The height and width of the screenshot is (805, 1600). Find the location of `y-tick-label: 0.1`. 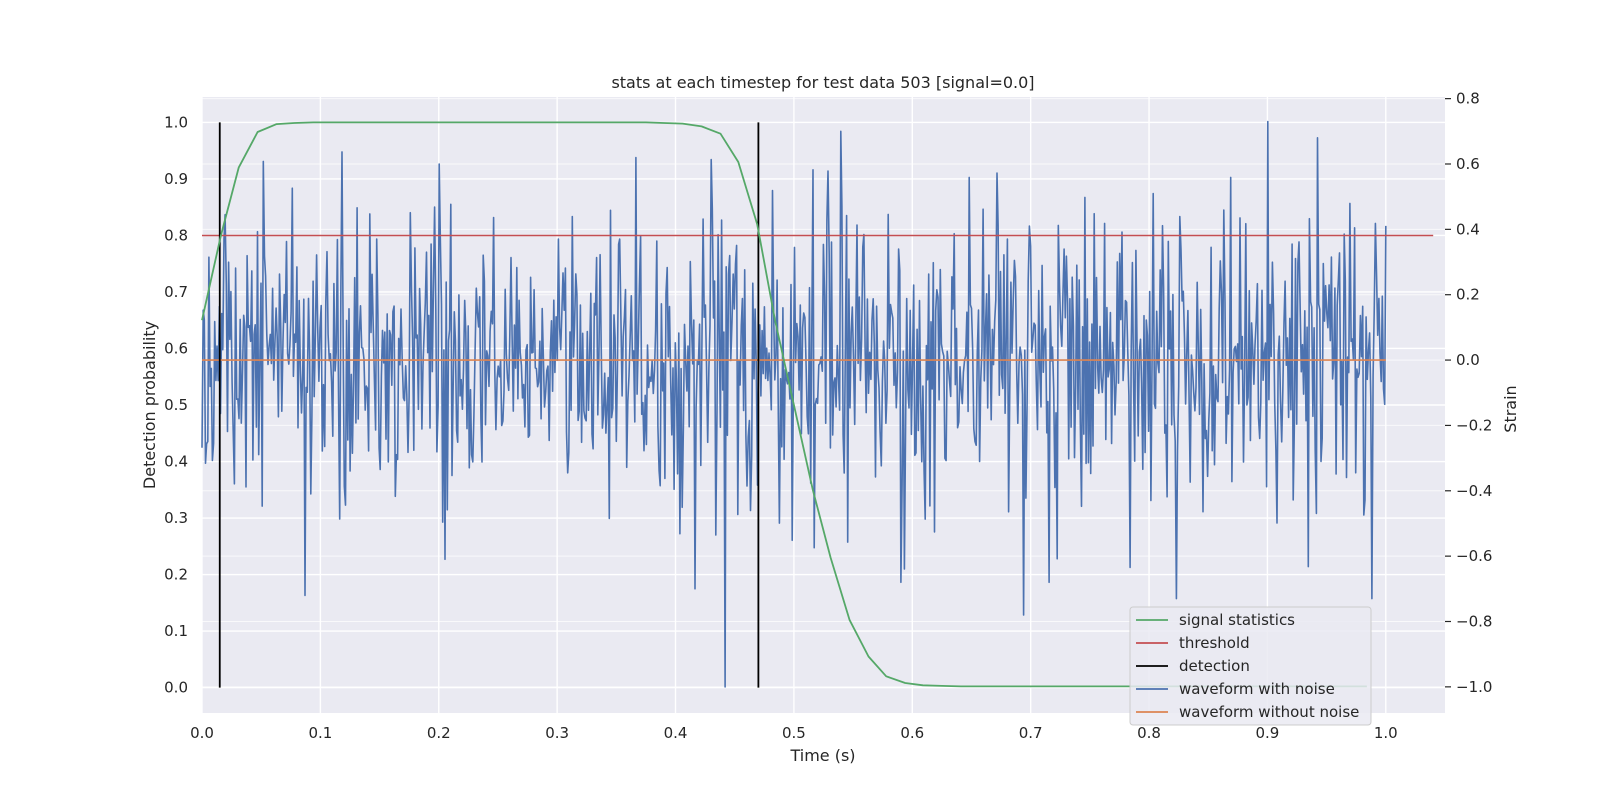

y-tick-label: 0.1 is located at coordinates (176, 631).